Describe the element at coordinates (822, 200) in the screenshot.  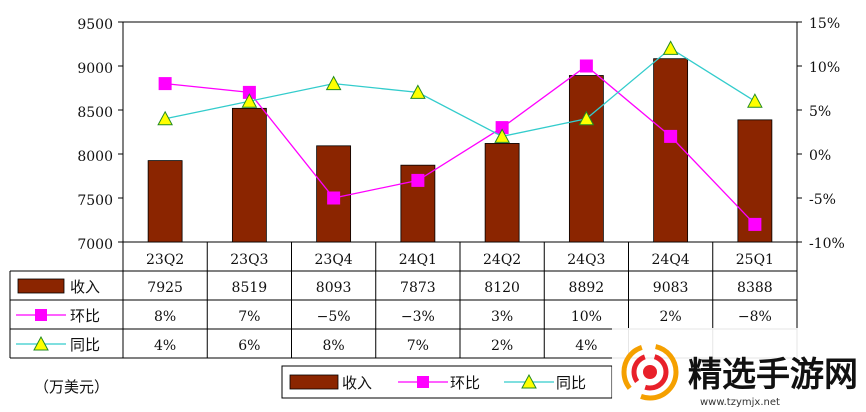
I see `y-right-tick-label: -5%` at that location.